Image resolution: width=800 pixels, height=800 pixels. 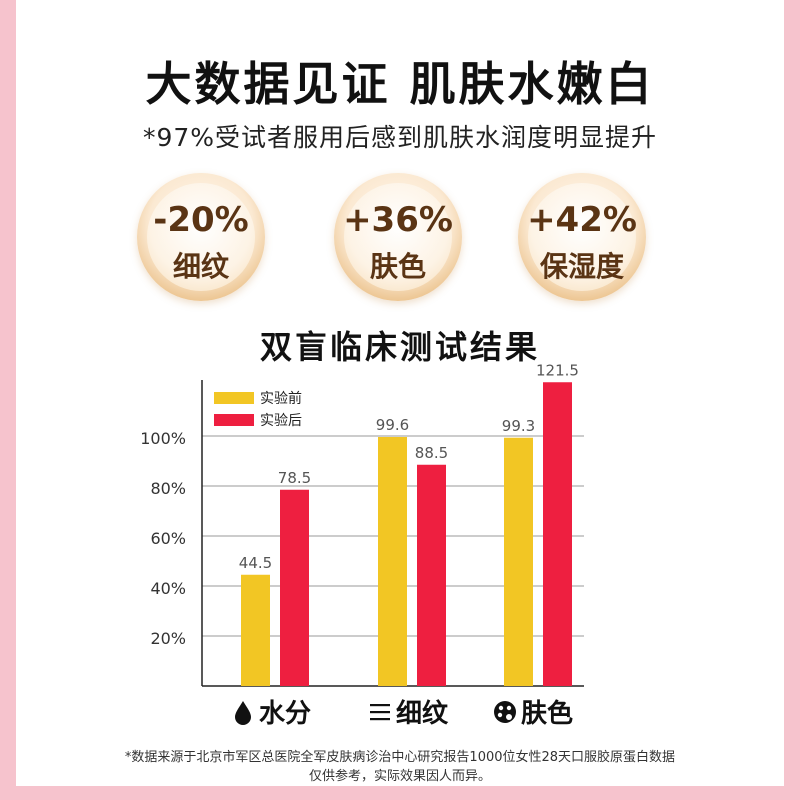 I want to click on stat-label: 保湿度, so click(x=581, y=266).